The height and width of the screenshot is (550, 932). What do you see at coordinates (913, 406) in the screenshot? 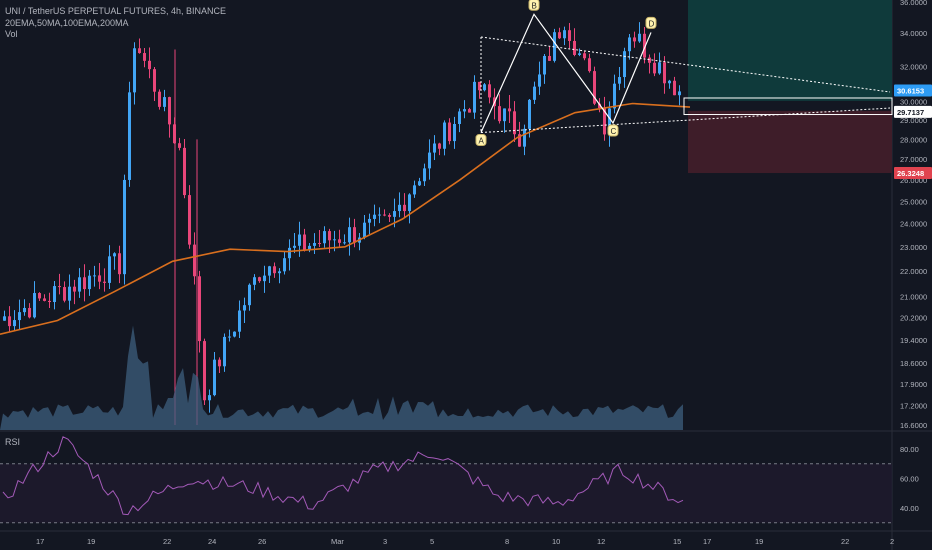
I see `price-tick-label: 17.2000` at bounding box center [913, 406].